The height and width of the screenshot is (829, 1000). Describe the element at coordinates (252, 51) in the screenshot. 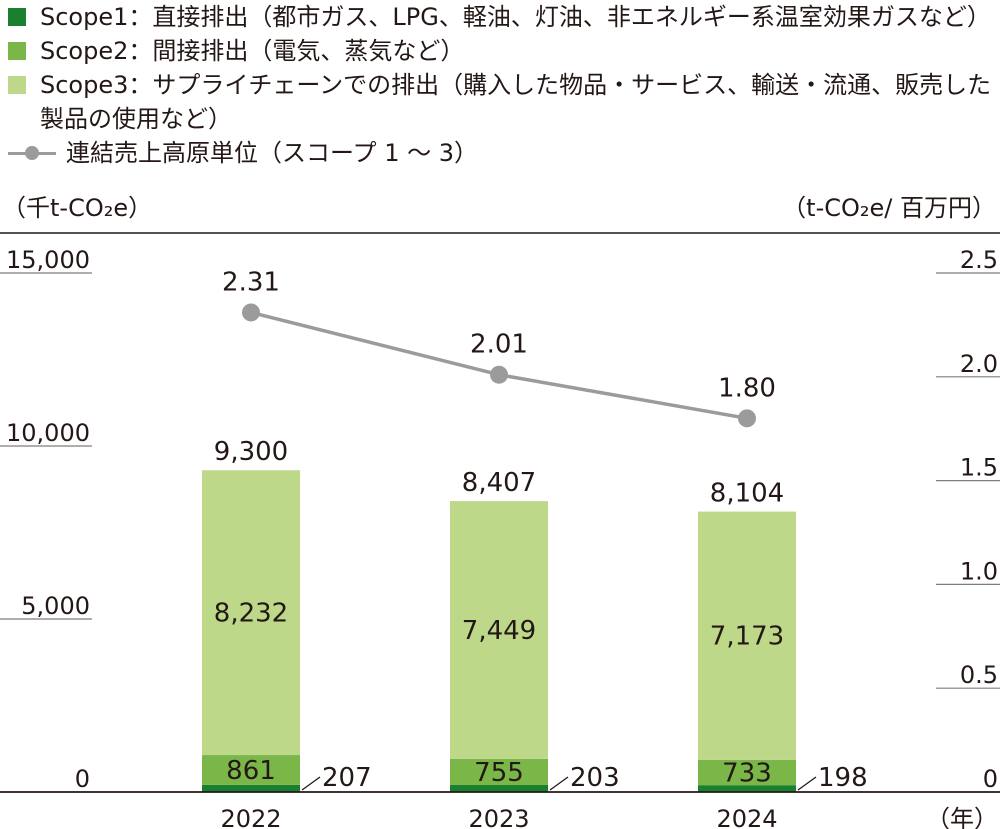

I see `legend-scope2-label: Scope2：間接排出（電気、蒸気など）` at that location.